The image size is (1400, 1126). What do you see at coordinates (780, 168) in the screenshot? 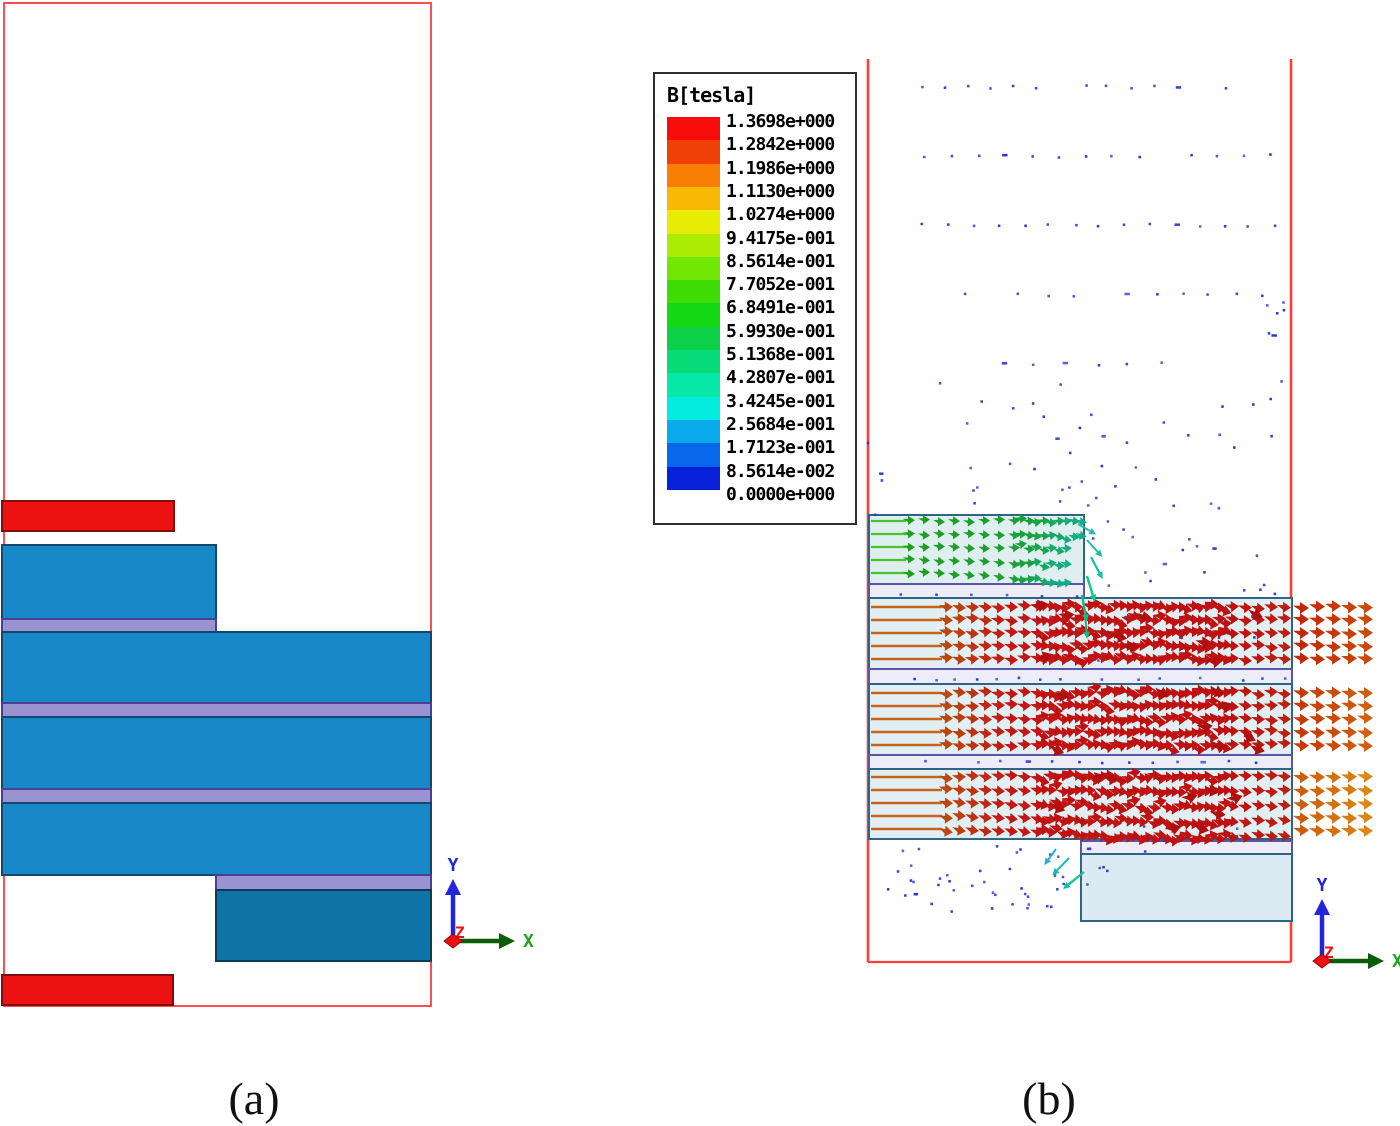
I see `legend-value: 1.1986e+000` at bounding box center [780, 168].